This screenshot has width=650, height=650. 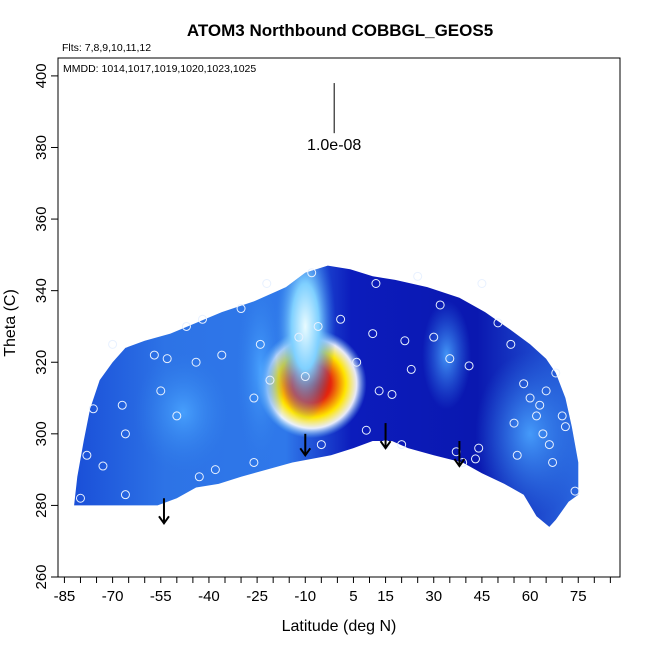 I want to click on y-axis-label: Theta (C), so click(x=10, y=323).